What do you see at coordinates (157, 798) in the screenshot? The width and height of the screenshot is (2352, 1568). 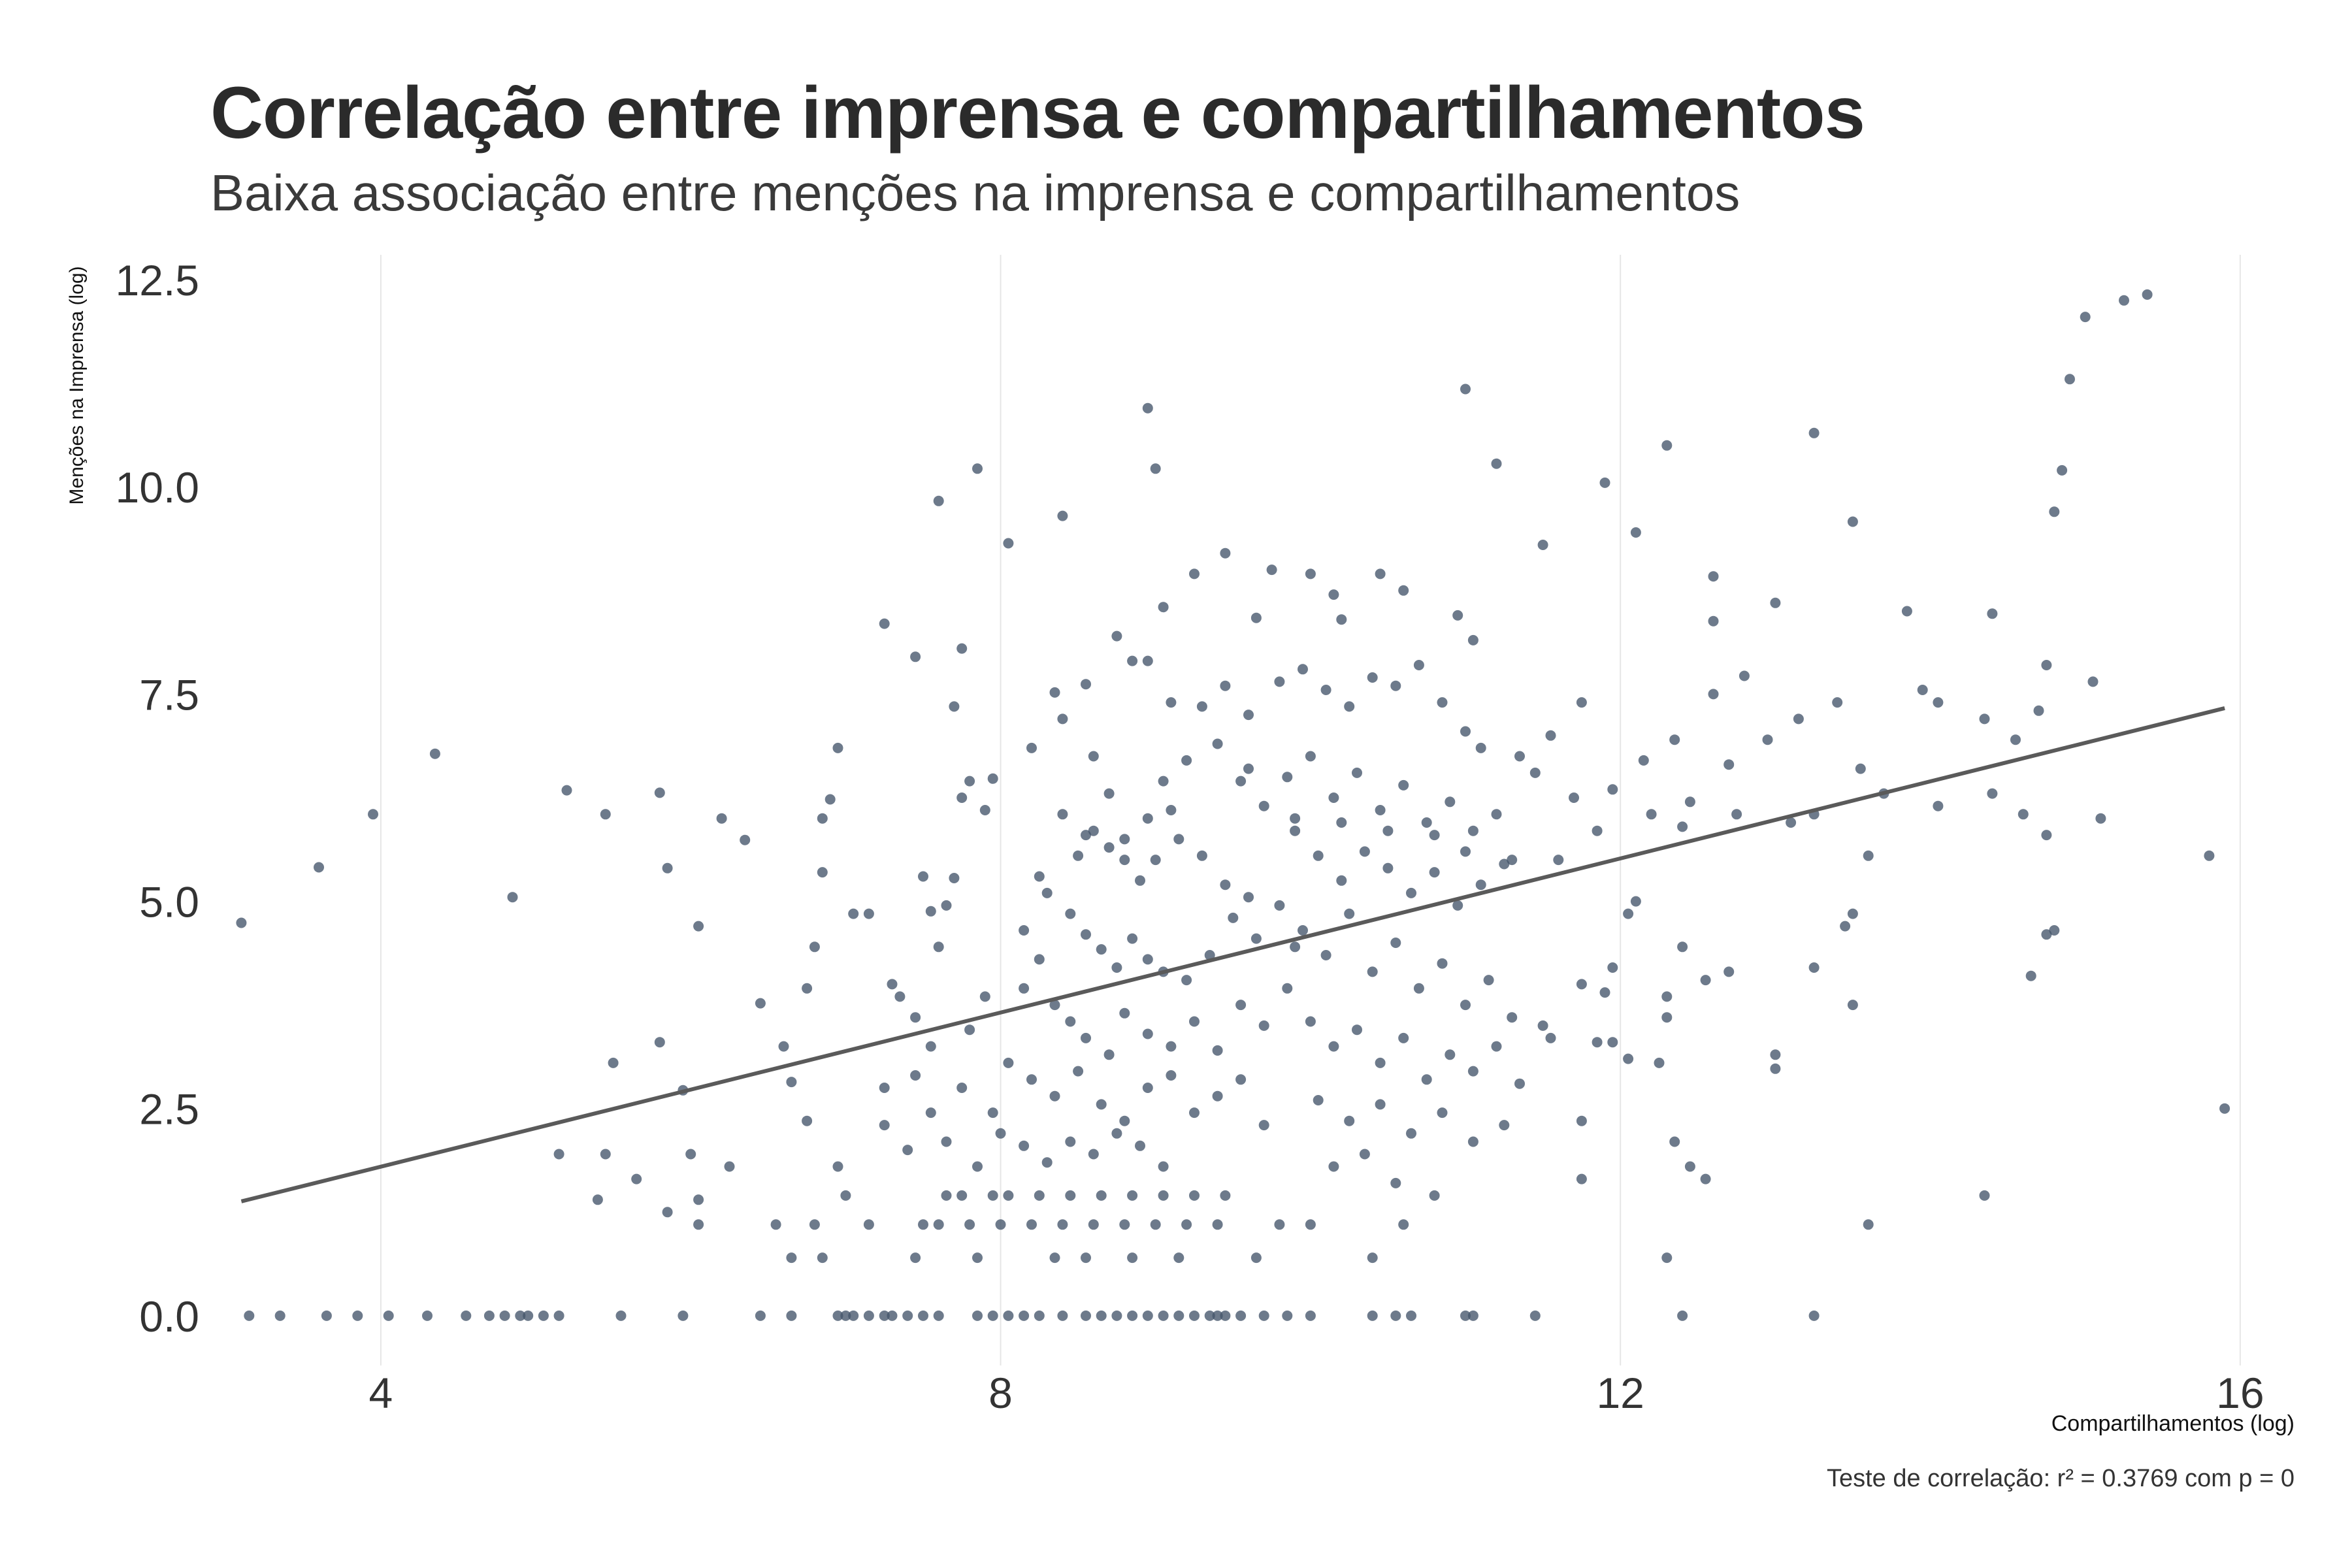 I see `y-axis-ticks: 0.0 2.5 5.0 7.5 10.0 12.5` at bounding box center [157, 798].